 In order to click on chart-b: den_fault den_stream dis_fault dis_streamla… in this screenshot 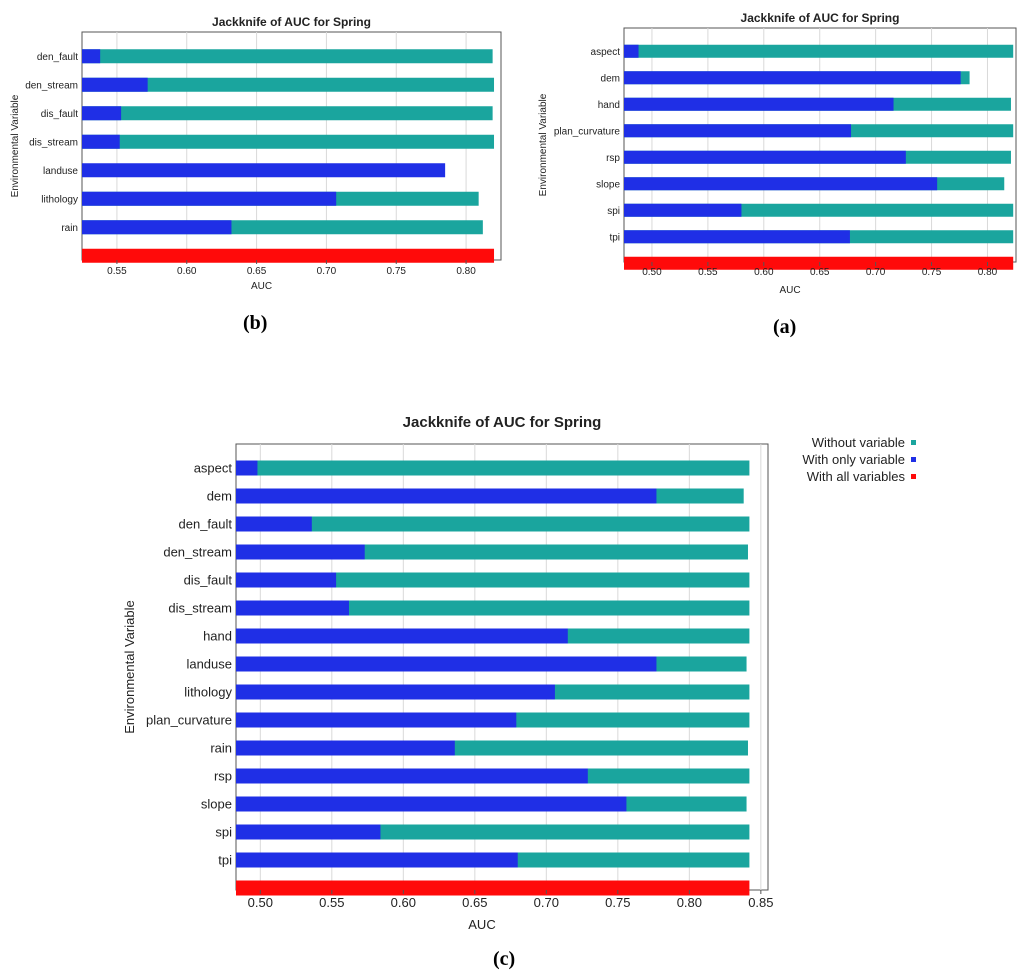, I will do `click(256, 153)`.